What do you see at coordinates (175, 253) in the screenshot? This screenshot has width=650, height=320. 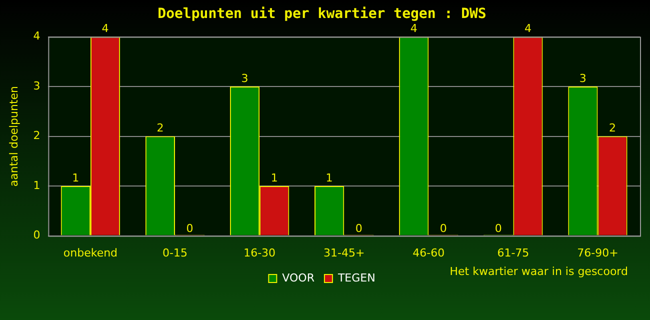 I see `x-tick-label: 0-15` at bounding box center [175, 253].